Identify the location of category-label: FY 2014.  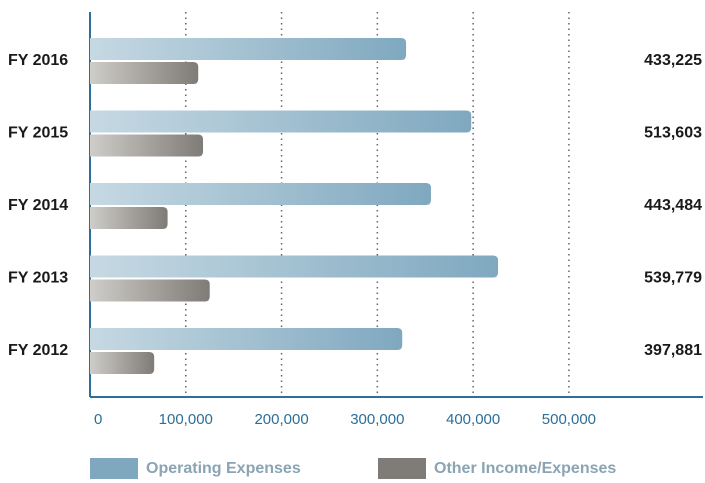
(38, 205).